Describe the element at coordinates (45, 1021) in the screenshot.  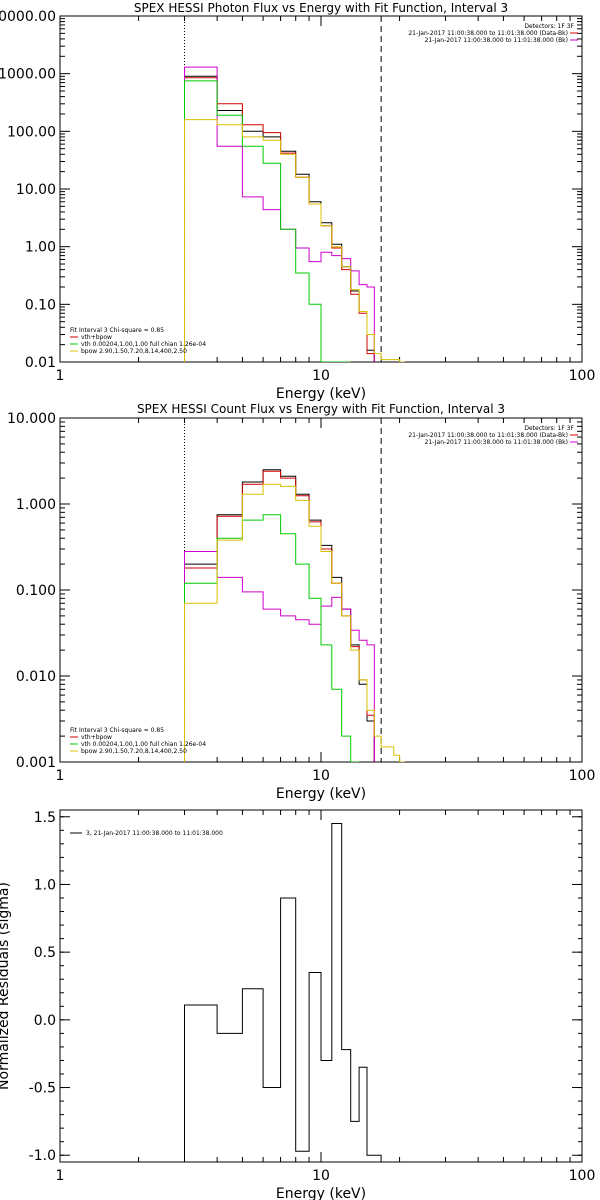
I see `y-tick-label: 0.0` at that location.